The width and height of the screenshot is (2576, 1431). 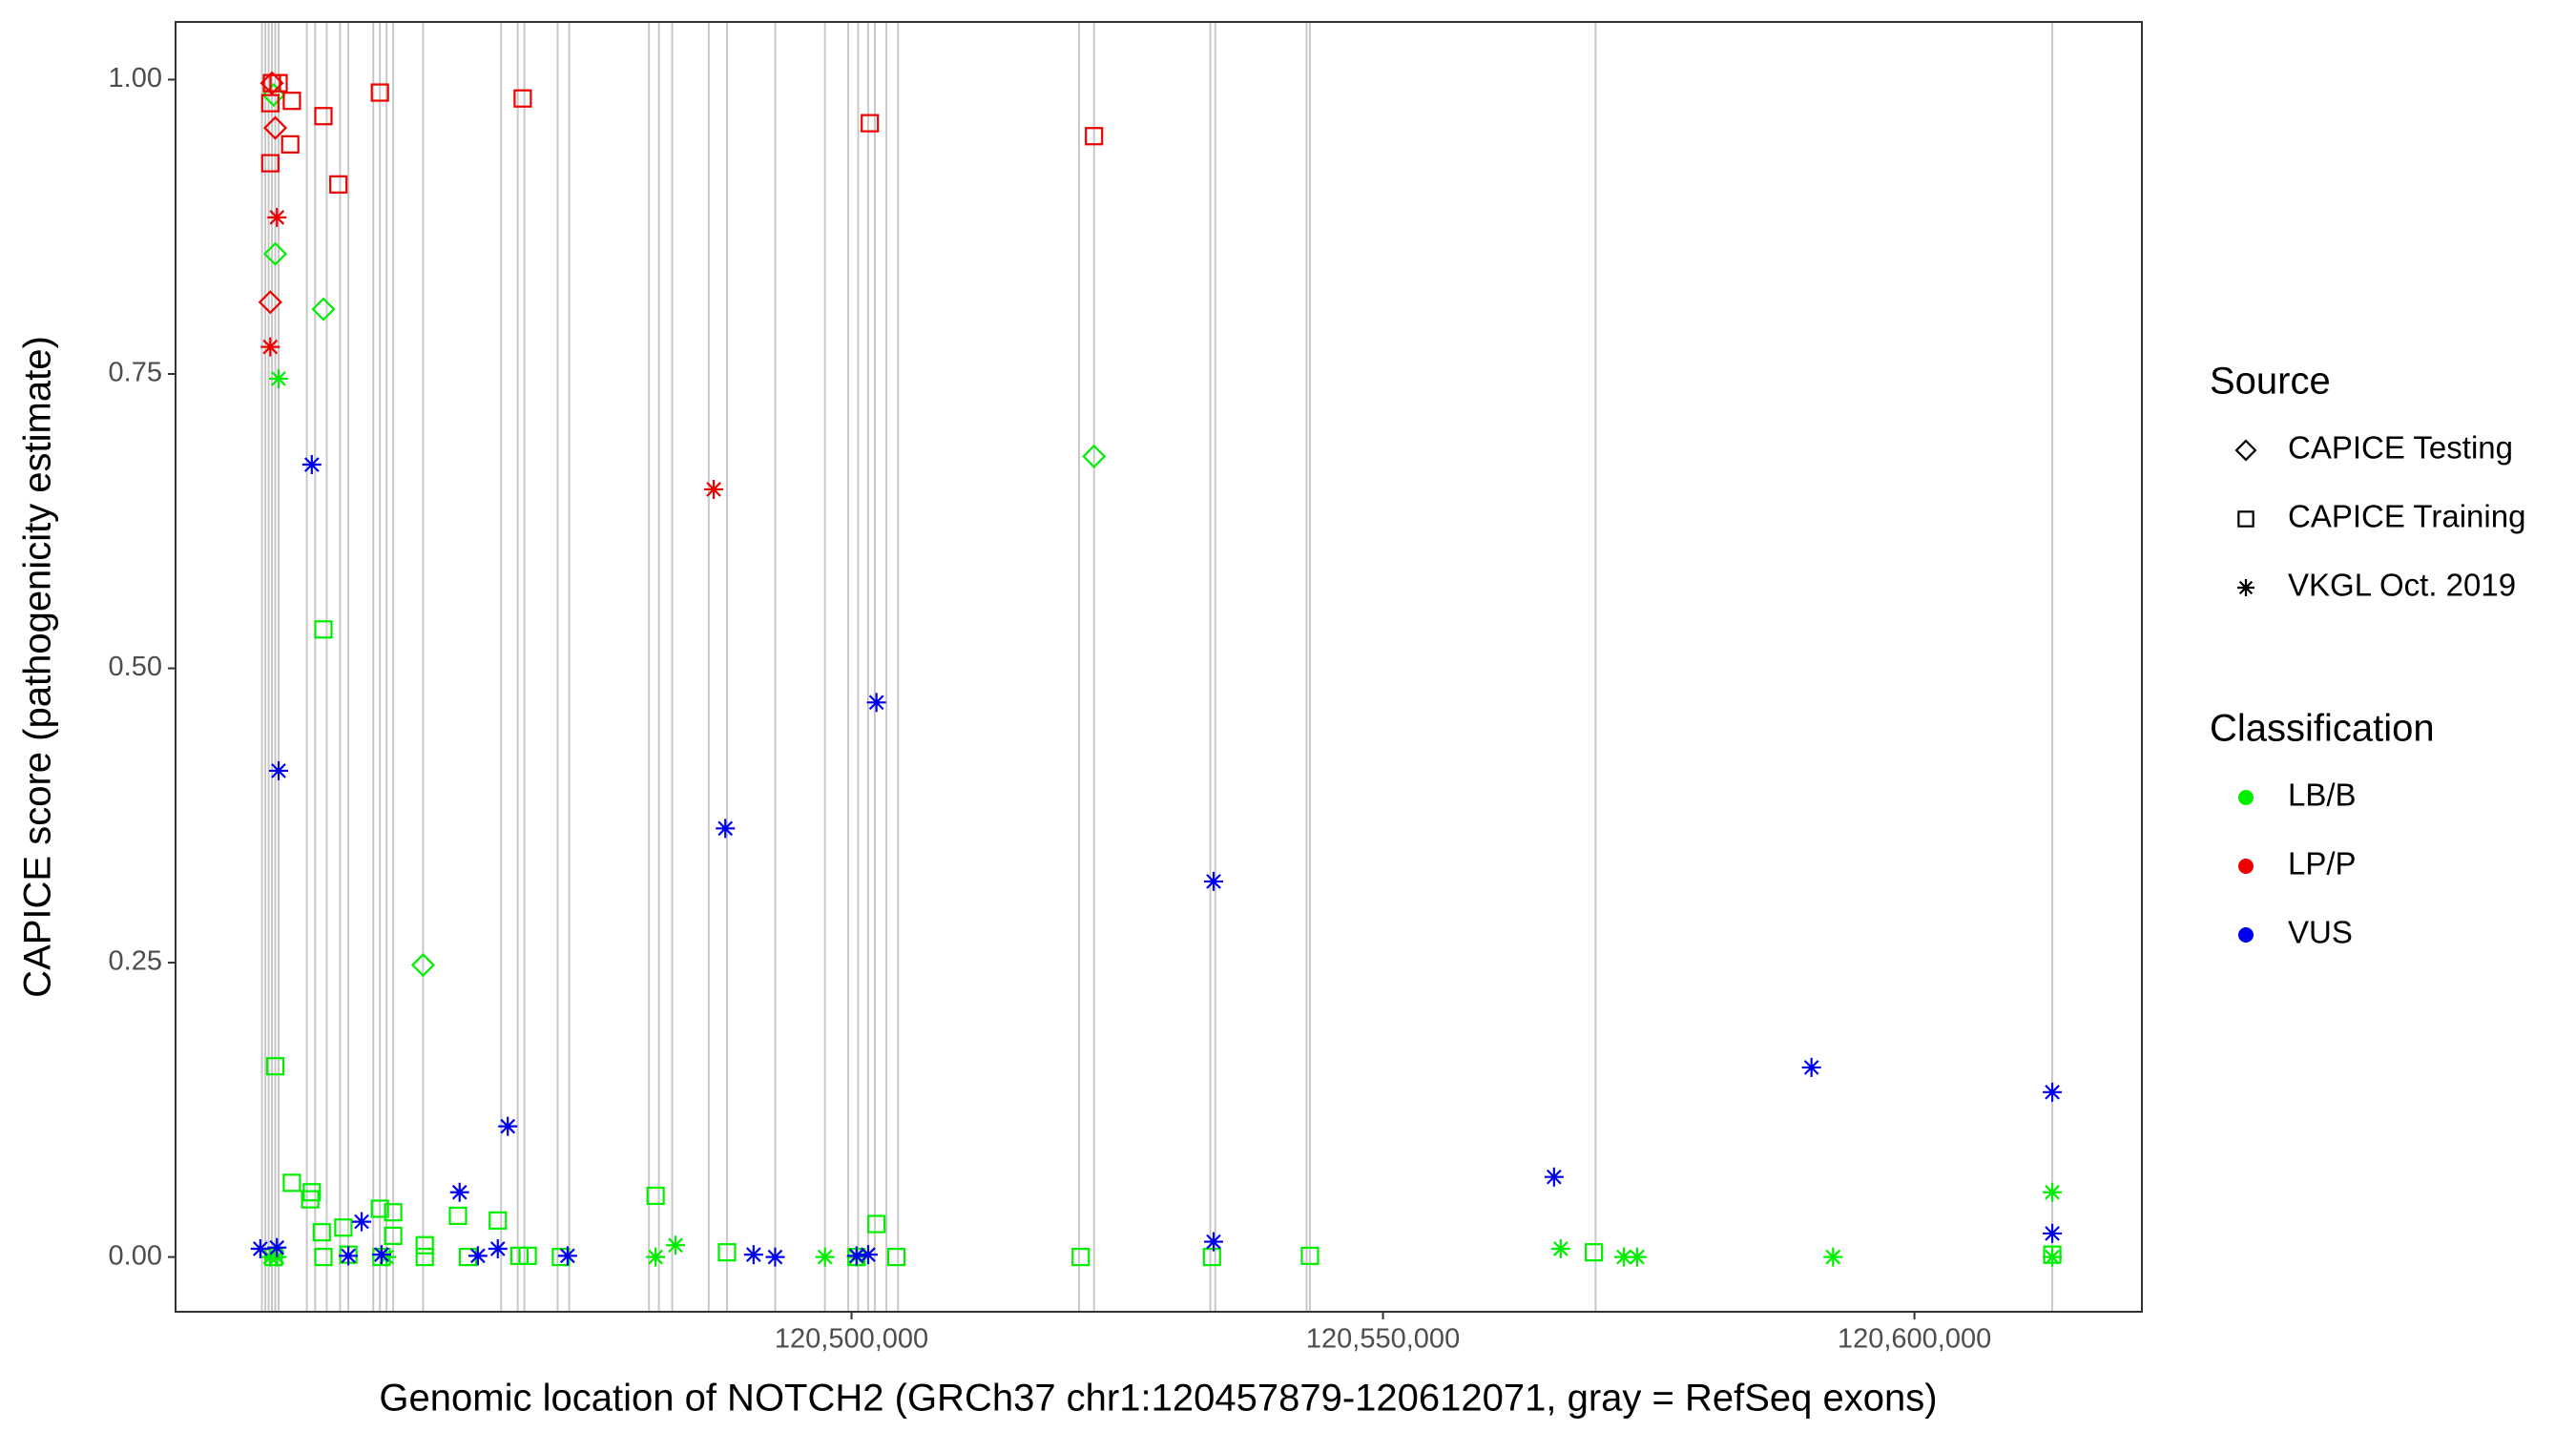 I want to click on y-tick-label: 0.75, so click(x=135, y=373).